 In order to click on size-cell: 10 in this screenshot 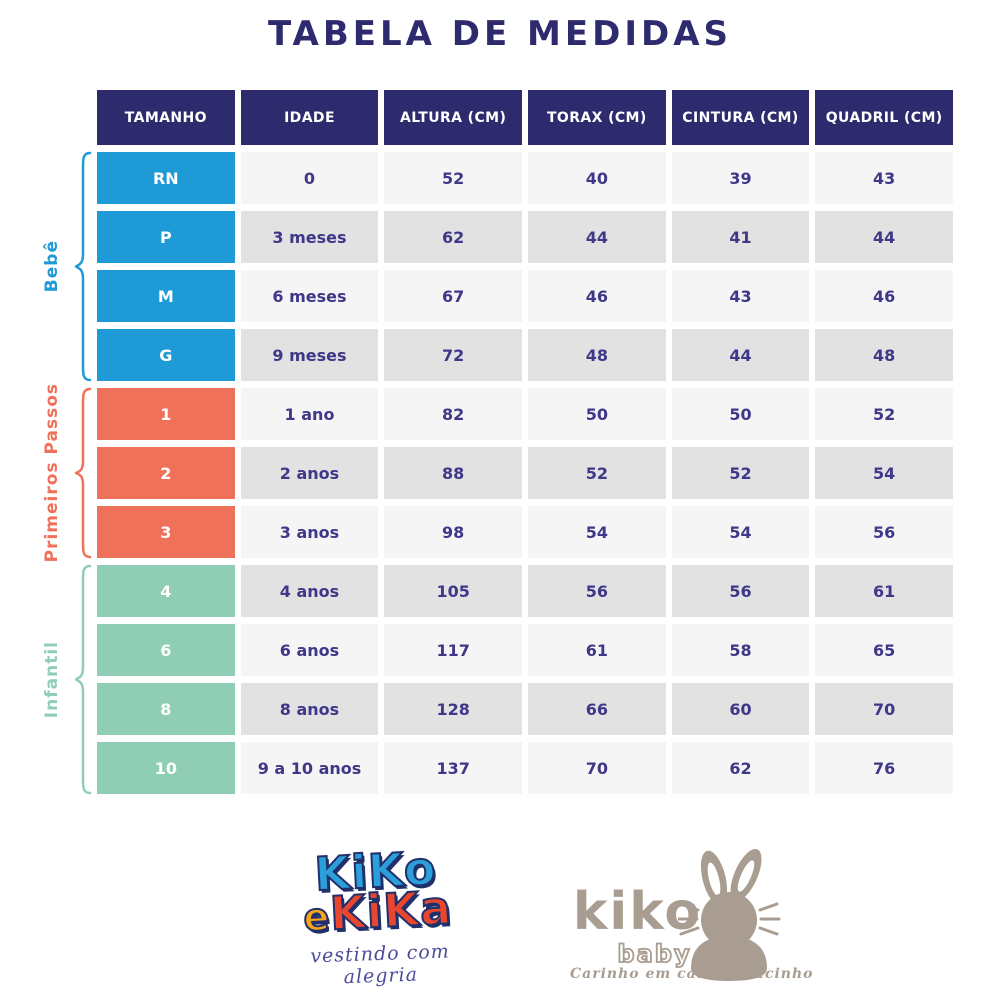, I will do `click(166, 768)`.